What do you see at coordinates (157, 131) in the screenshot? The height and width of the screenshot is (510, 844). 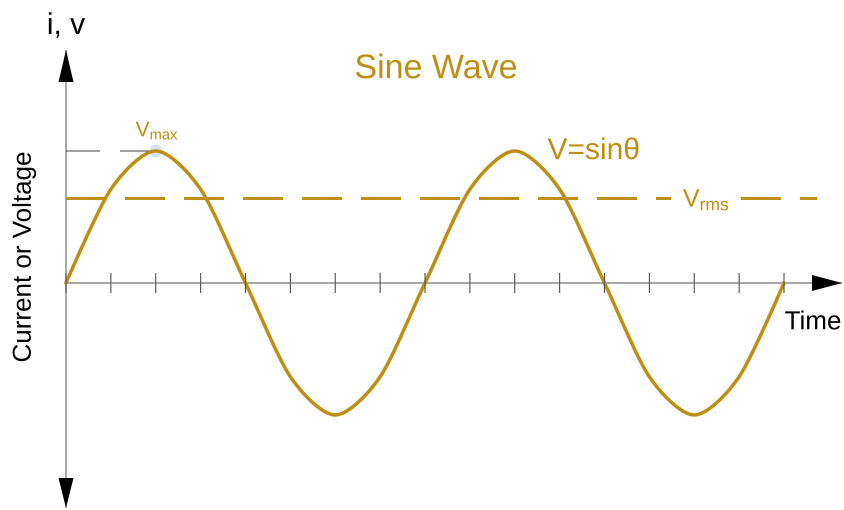 I see `annotation: V$_{max}$` at bounding box center [157, 131].